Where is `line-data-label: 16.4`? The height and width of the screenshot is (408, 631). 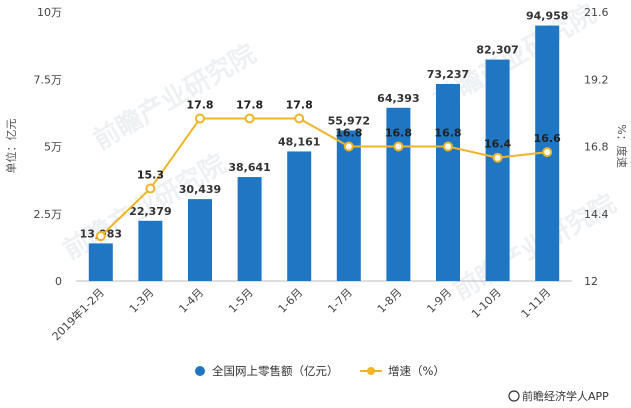
line-data-label: 16.4 is located at coordinates (497, 144).